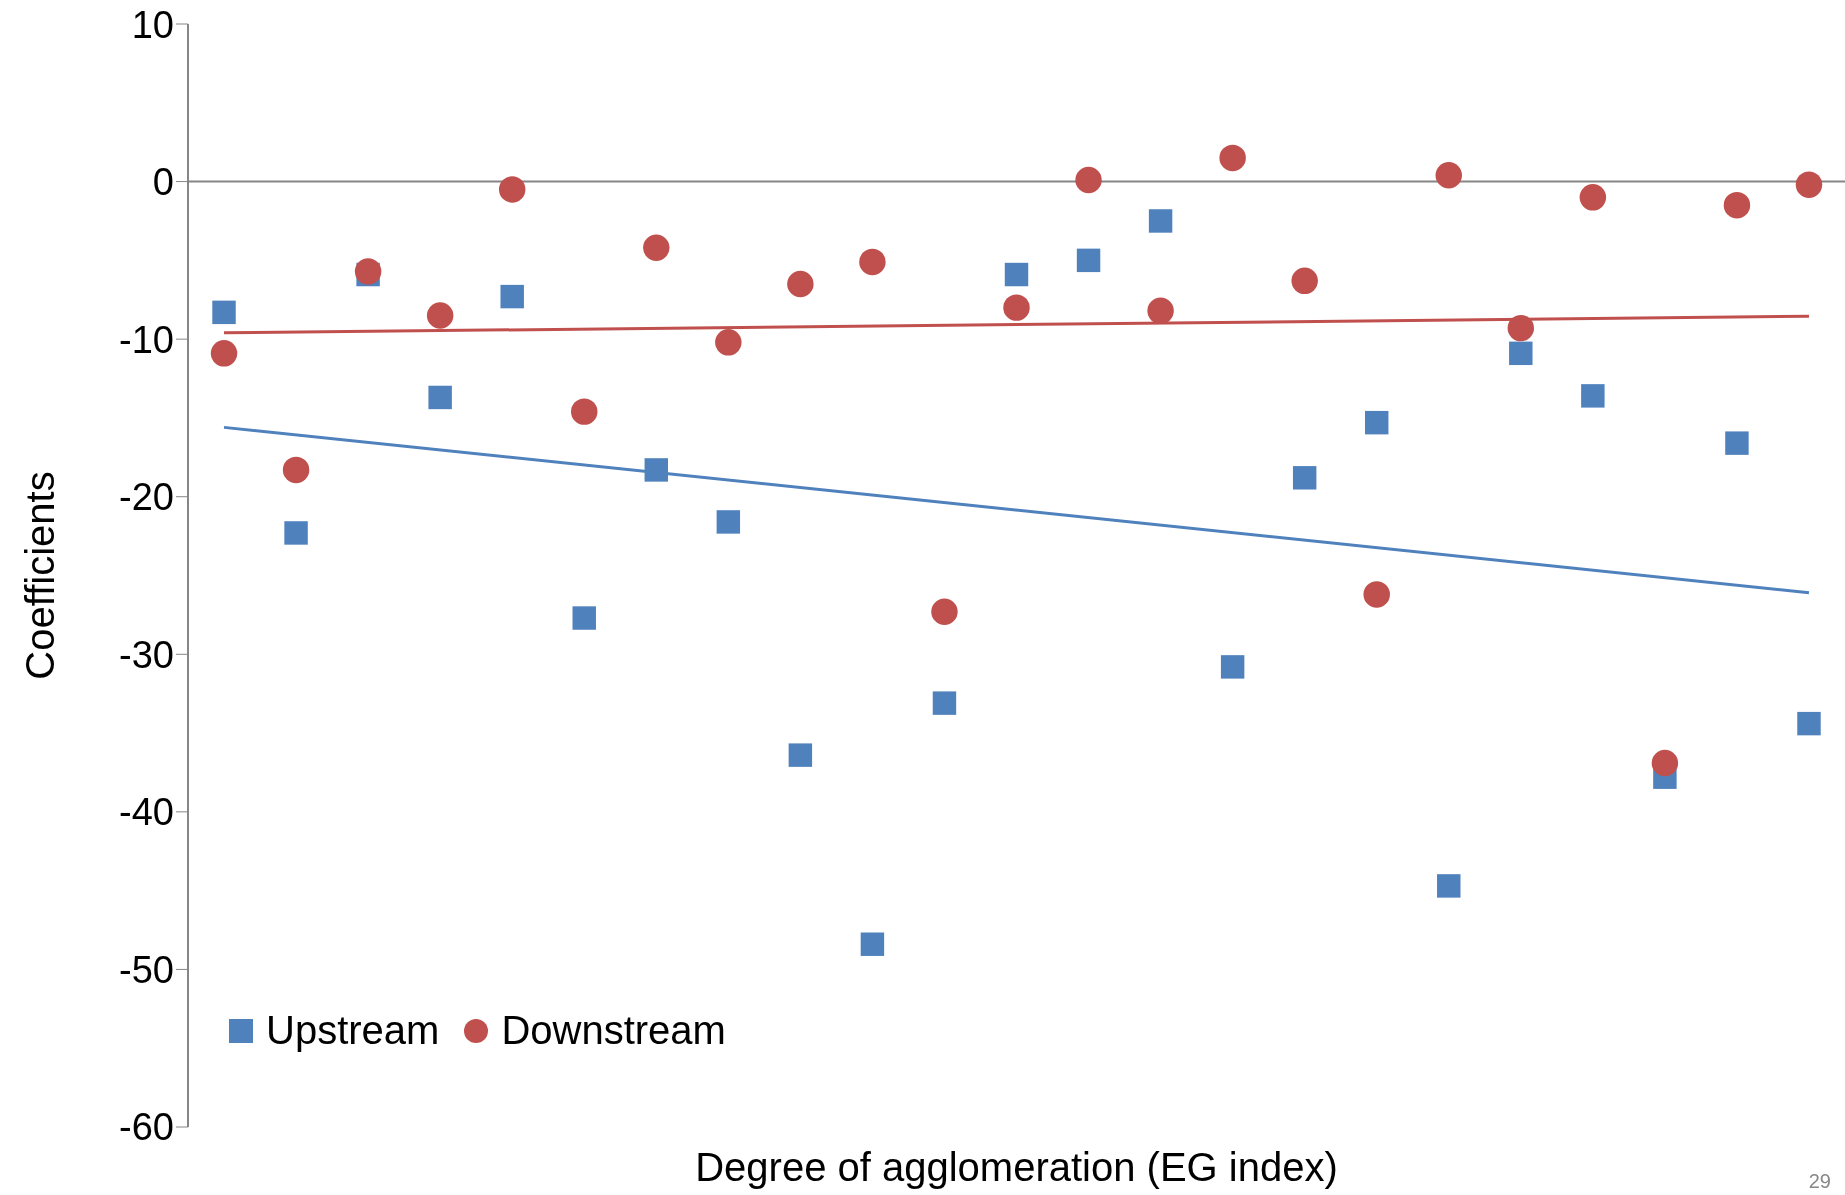 The image size is (1845, 1195). Describe the element at coordinates (146, 1127) in the screenshot. I see `y-tick-label: -60` at that location.